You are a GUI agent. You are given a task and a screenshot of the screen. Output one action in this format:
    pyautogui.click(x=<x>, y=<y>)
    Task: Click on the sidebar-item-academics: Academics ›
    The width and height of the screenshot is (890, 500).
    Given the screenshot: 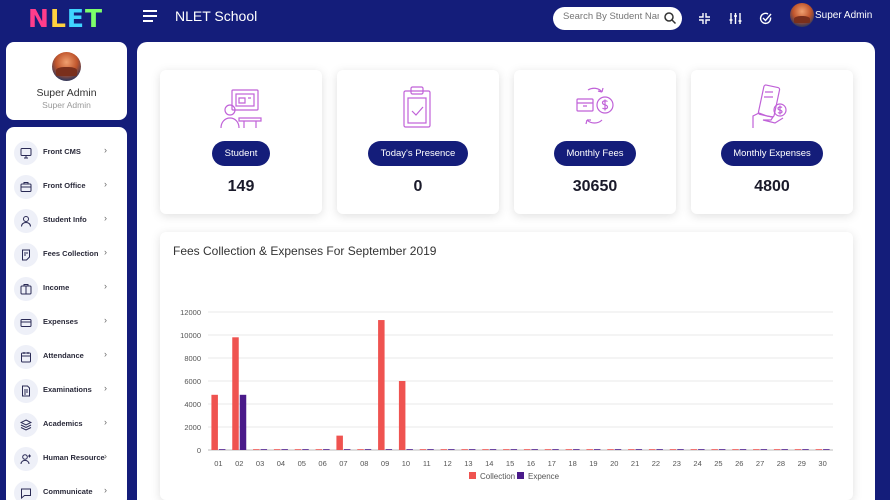 What is the action you would take?
    pyautogui.click(x=66, y=425)
    